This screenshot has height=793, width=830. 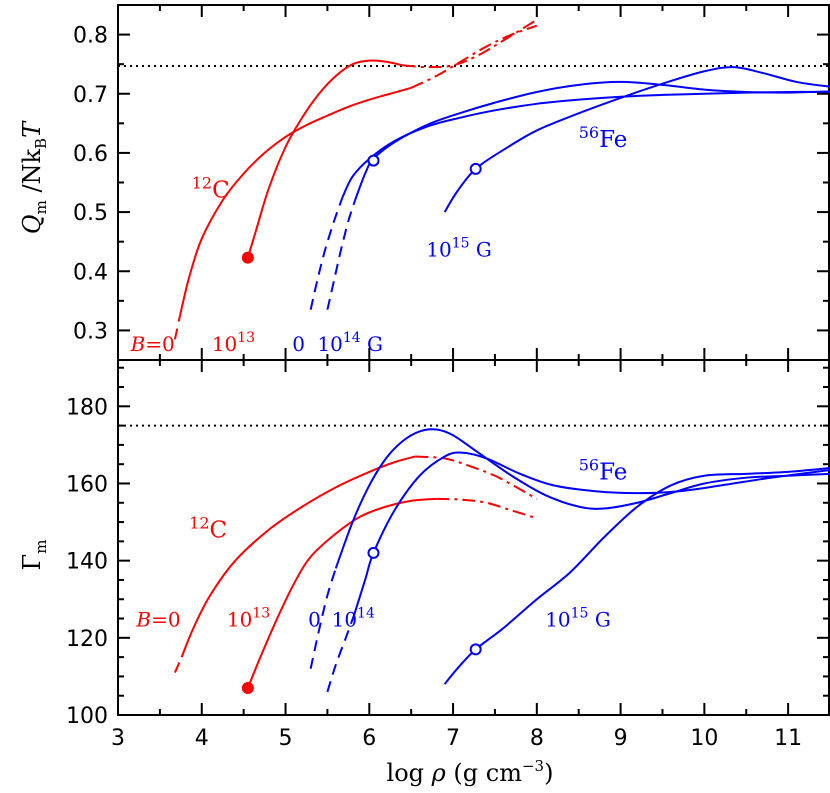 What do you see at coordinates (87, 639) in the screenshot?
I see `y-tick-label: 120` at bounding box center [87, 639].